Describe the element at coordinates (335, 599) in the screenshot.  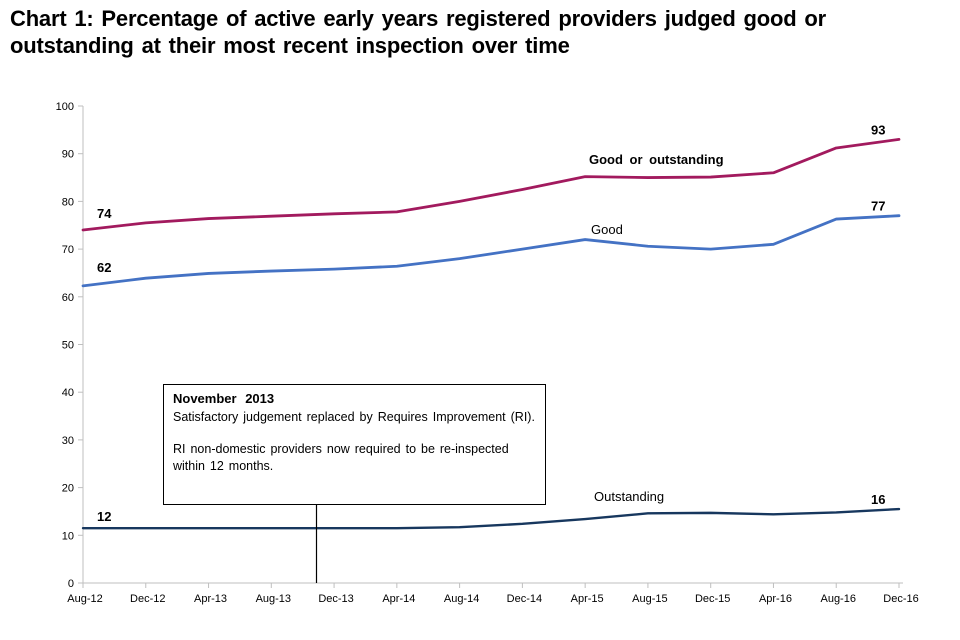
I see `x-tick-label: Dec-13` at that location.